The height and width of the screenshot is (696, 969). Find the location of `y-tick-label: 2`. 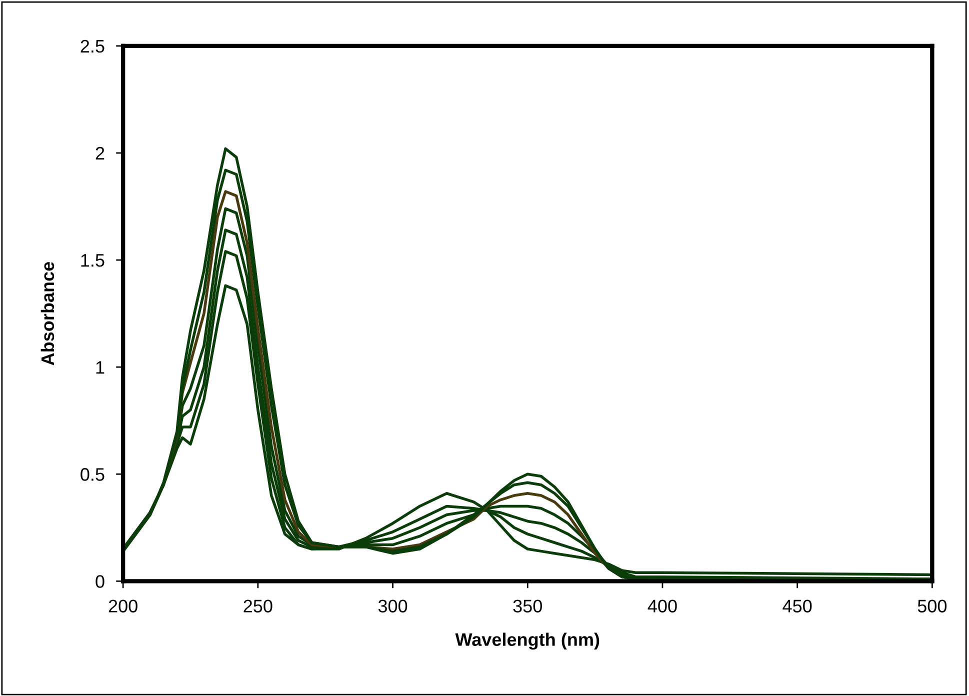

y-tick-label: 2 is located at coordinates (100, 153).